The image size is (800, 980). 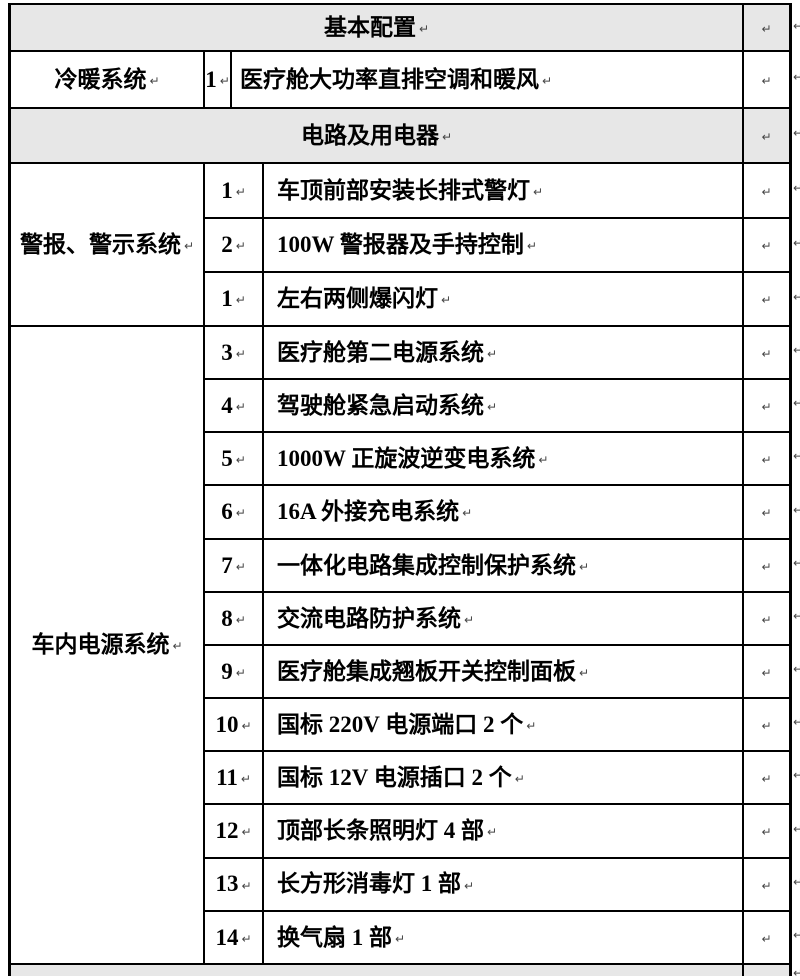 I want to click on item-description: 驾驶舱紧急启动系统 ↵, so click(x=502, y=405).